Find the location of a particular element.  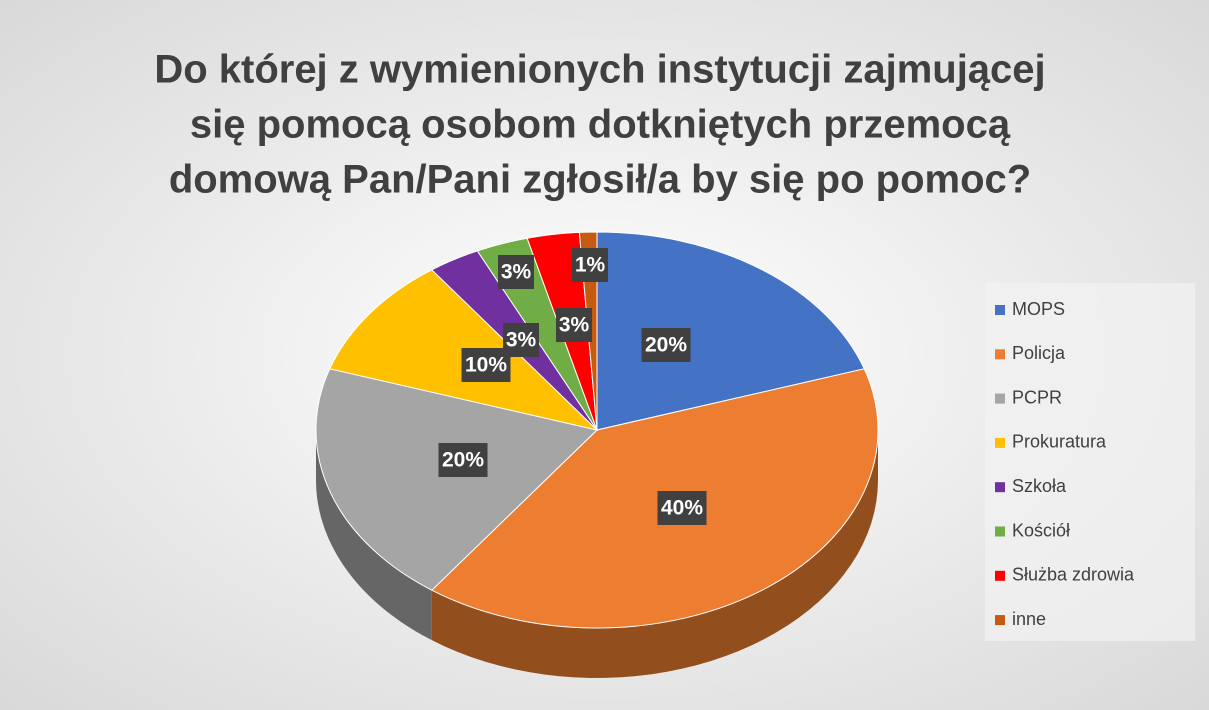

legend-label: Szkoła is located at coordinates (1039, 486).